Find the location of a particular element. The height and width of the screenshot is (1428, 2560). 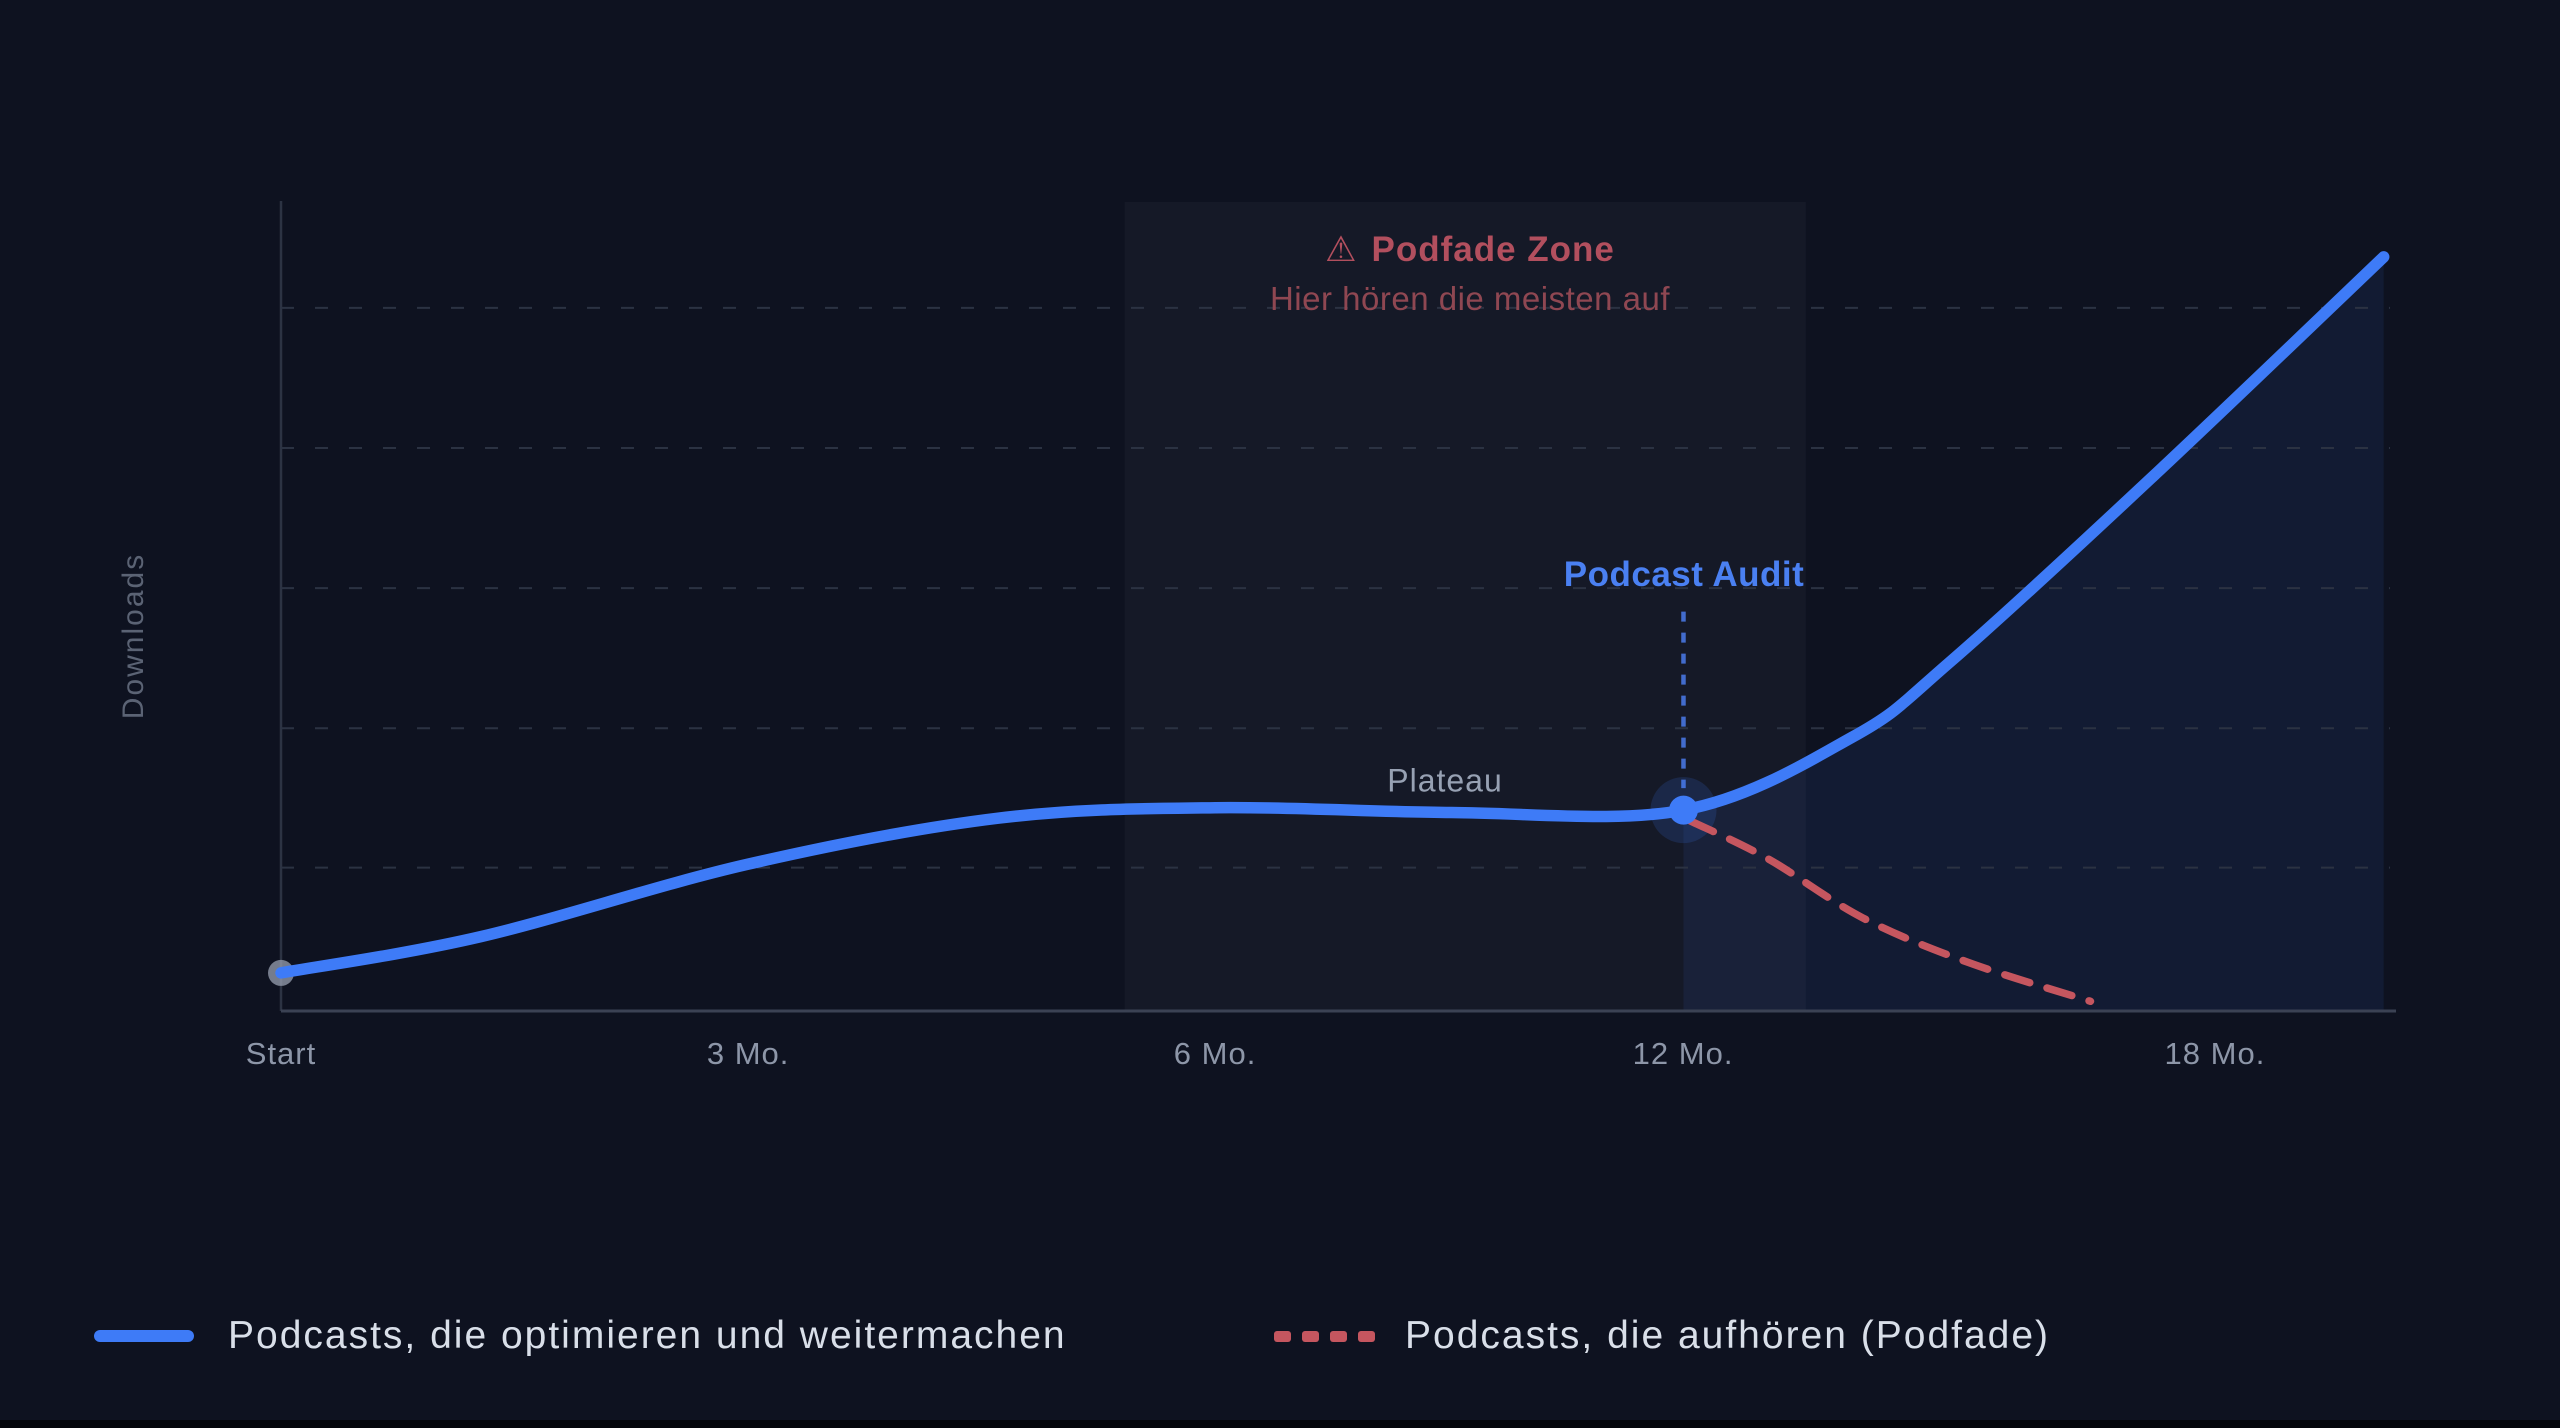

screen-bottom-edge is located at coordinates (1280, 1424).